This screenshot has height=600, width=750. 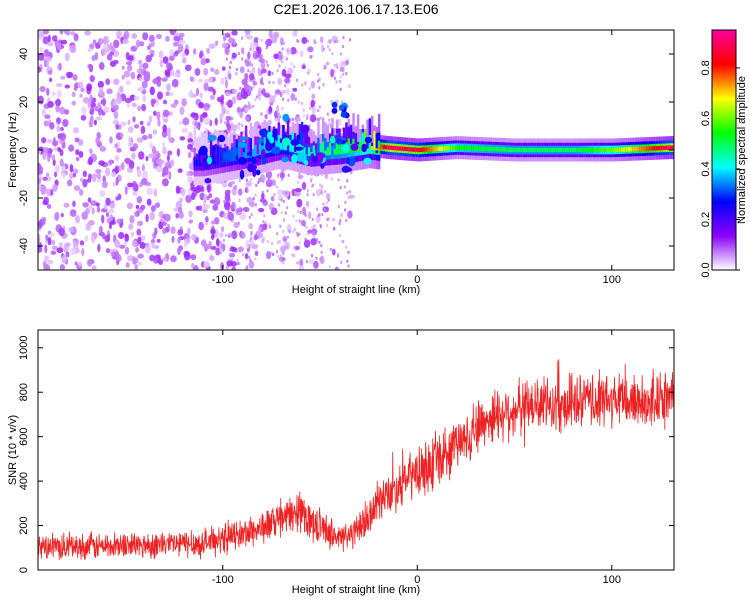 I want to click on colorbar-tick-label: 0.8, so click(x=706, y=67).